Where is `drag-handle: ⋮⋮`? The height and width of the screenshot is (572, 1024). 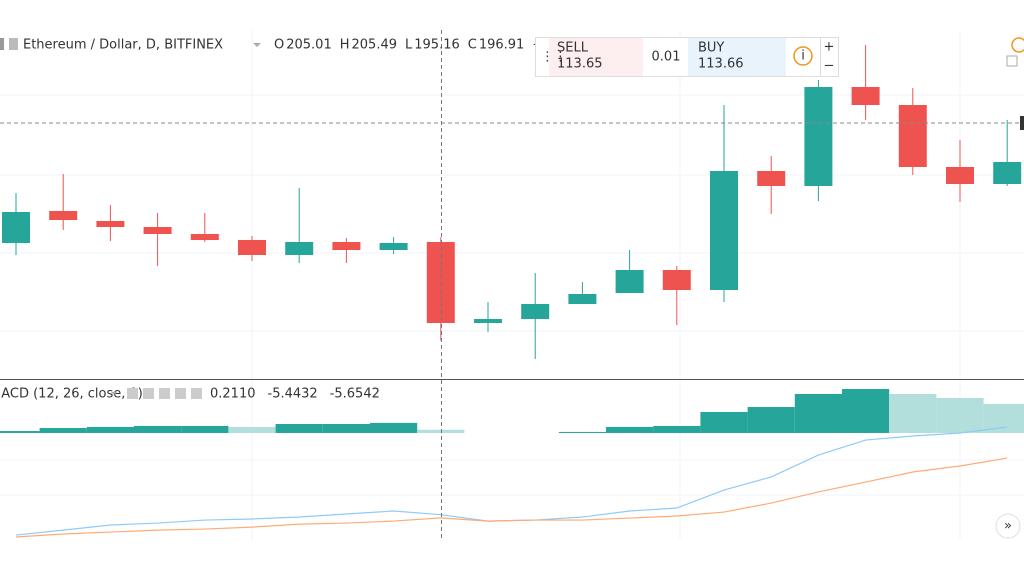 drag-handle: ⋮⋮ is located at coordinates (554, 57).